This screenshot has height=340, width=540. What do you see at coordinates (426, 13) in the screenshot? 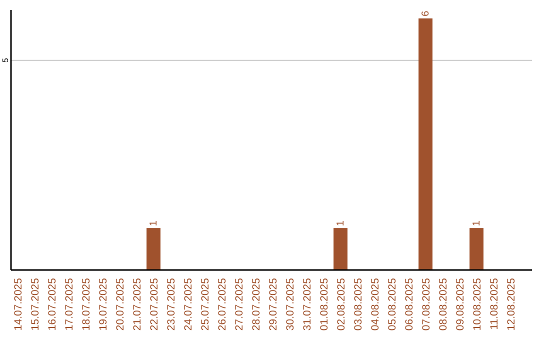
I see `data-label: 6` at bounding box center [426, 13].